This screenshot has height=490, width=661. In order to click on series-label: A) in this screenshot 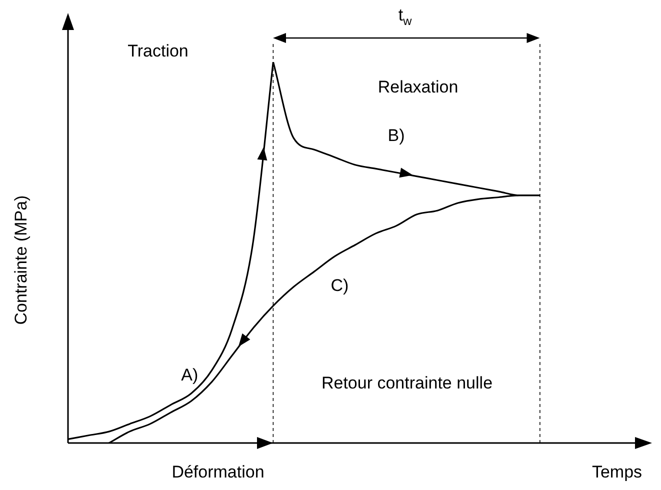, I will do `click(189, 374)`.